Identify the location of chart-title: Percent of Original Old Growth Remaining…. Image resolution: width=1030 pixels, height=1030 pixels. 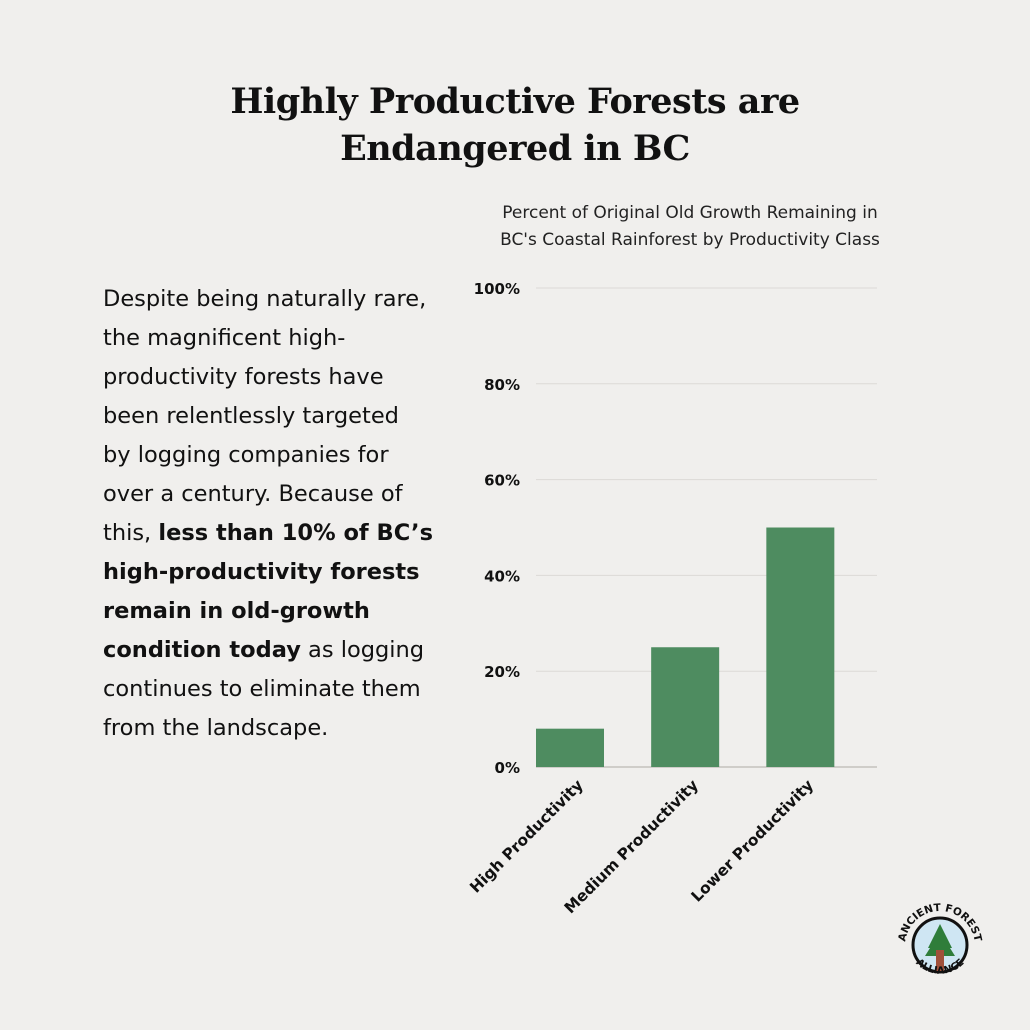
(690, 227).